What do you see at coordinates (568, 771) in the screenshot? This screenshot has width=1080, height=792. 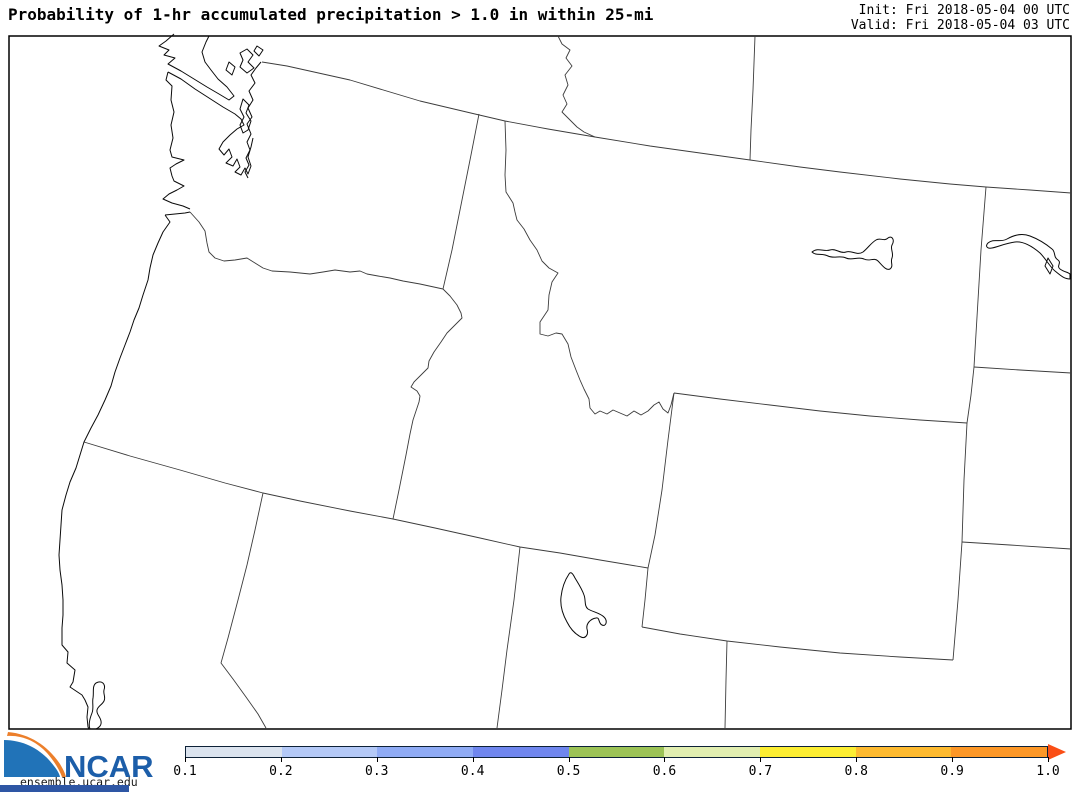 I see `colorbar-tick-label: 0.5` at bounding box center [568, 771].